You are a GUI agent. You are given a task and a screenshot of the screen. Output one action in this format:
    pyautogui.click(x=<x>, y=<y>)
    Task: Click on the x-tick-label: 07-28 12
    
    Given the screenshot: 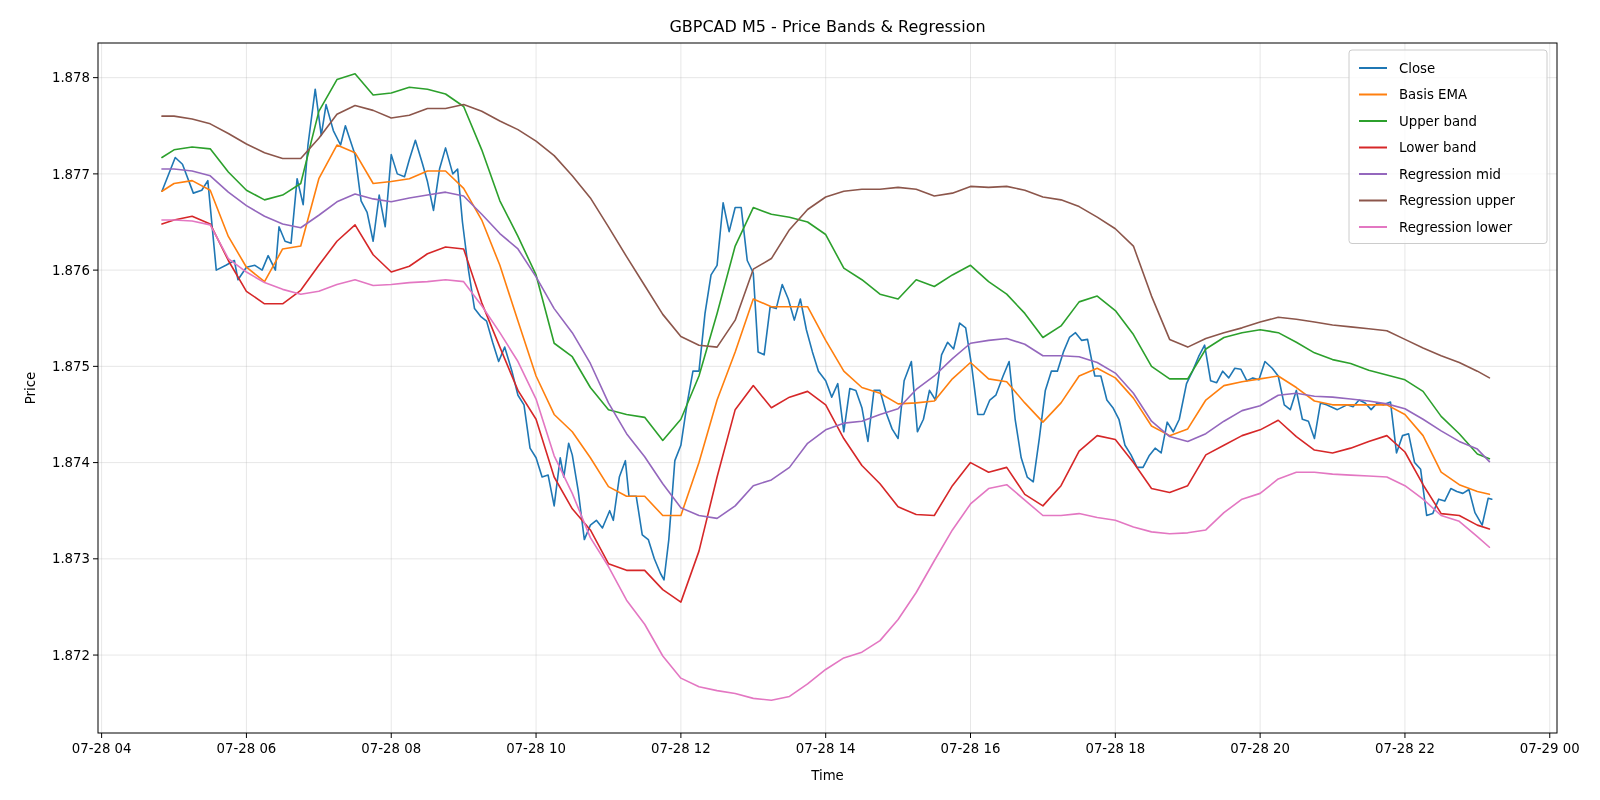 What is the action you would take?
    pyautogui.click(x=680, y=748)
    